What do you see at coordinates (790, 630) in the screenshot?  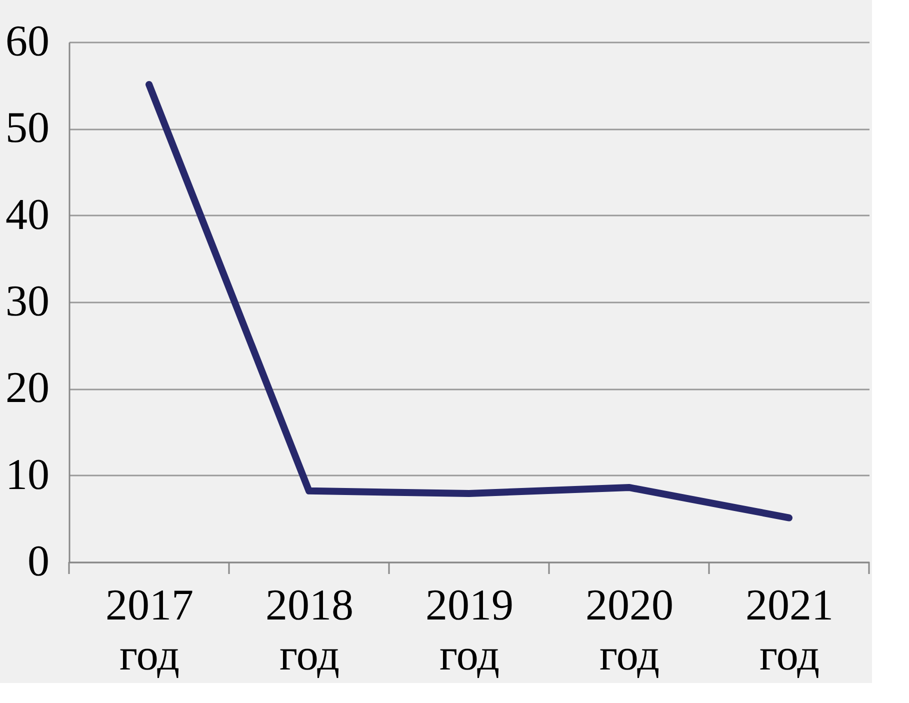 I see `x-tick-label: 2021 год` at bounding box center [790, 630].